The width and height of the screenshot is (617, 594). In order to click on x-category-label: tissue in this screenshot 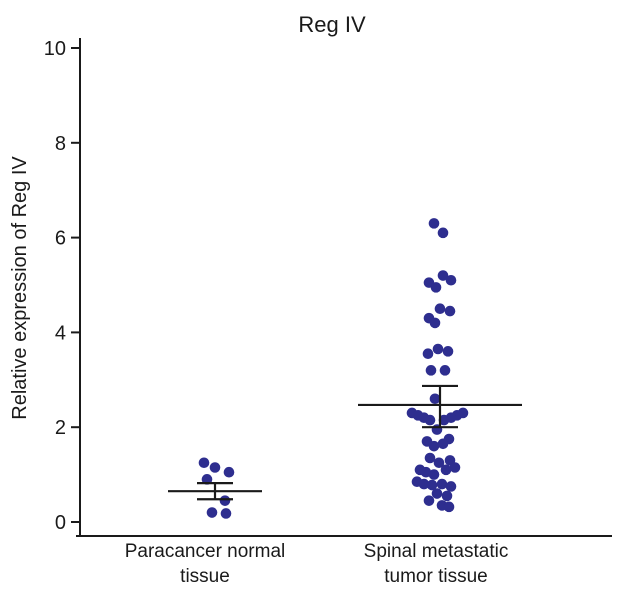, I will do `click(205, 576)`.